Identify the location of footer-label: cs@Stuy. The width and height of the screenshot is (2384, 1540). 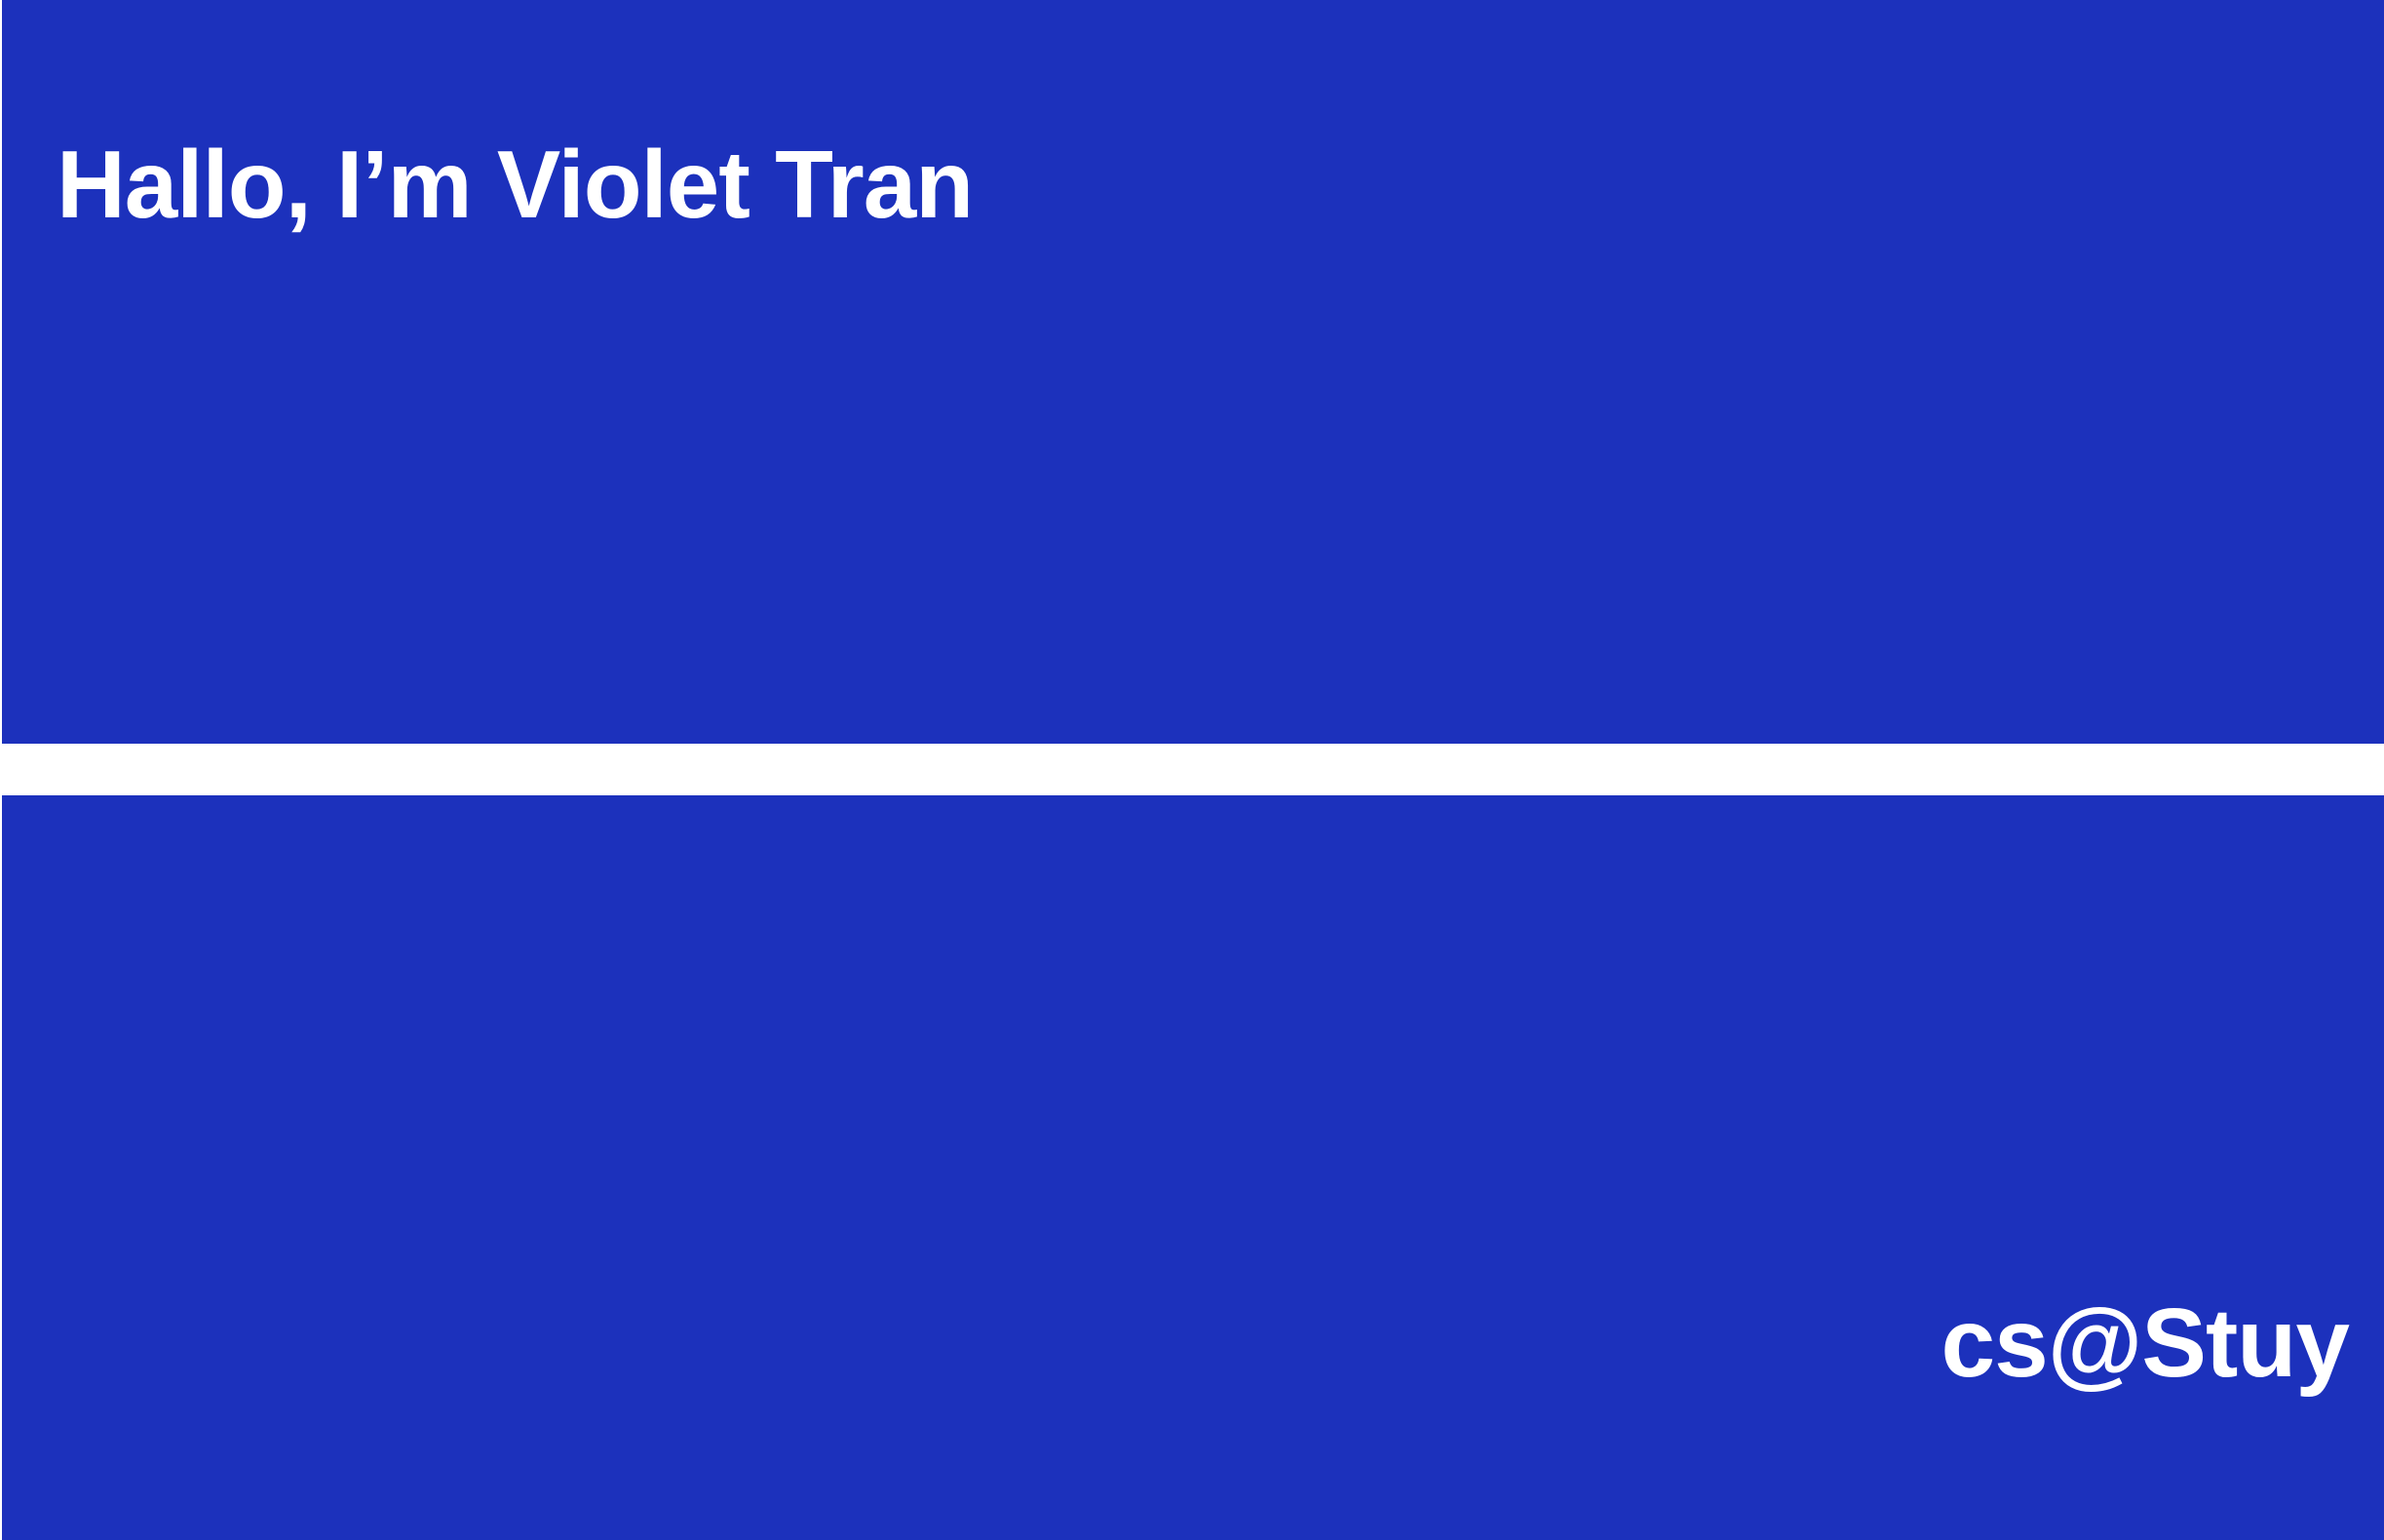
(2145, 1343).